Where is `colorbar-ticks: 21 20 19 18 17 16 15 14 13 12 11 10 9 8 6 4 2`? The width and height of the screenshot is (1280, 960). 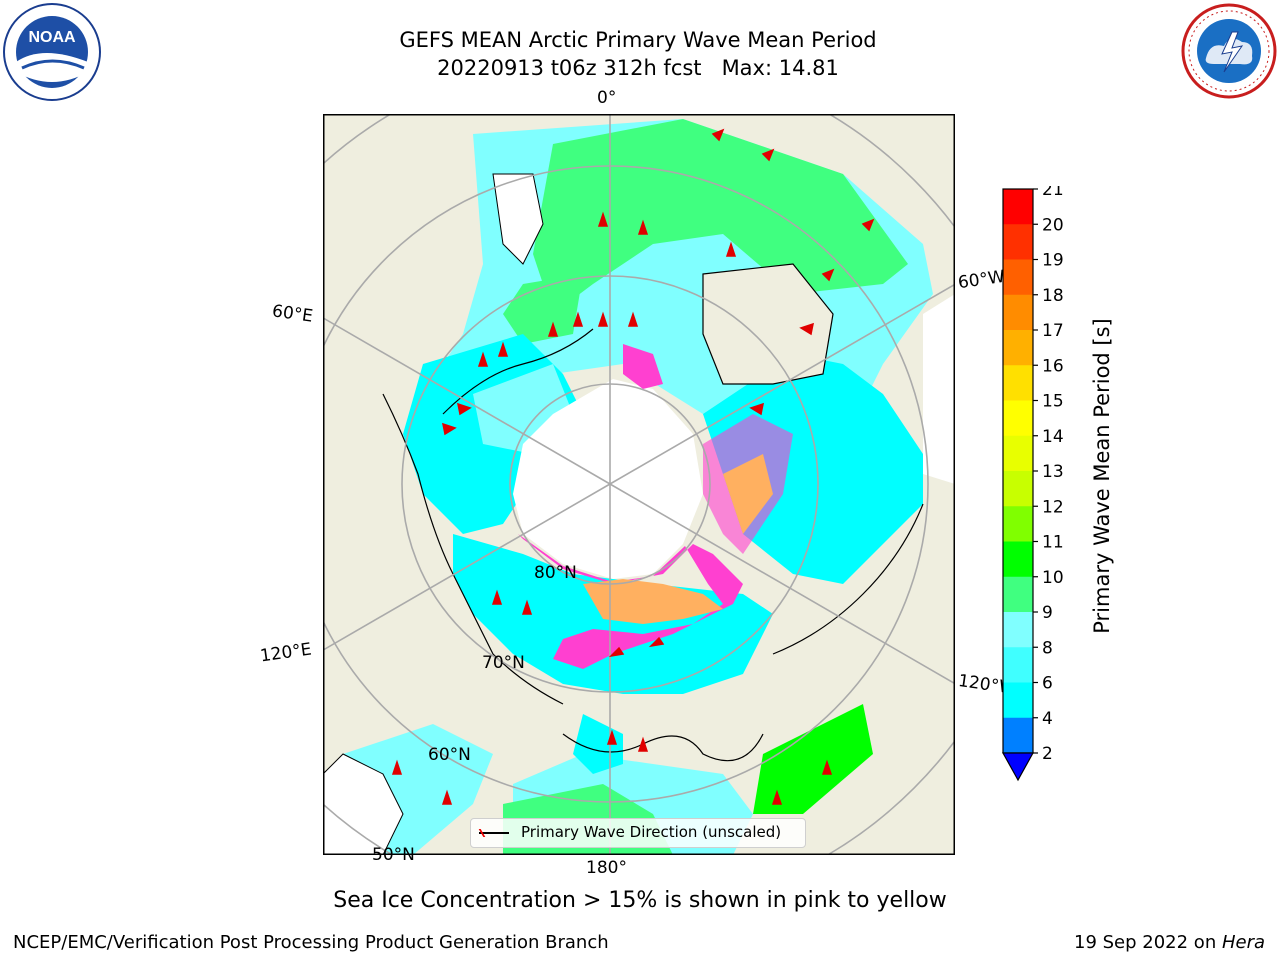
colorbar-ticks: 21 20 19 18 17 16 15 14 13 12 11 10 9 8 6 4 2 is located at coordinates (1048, 472).